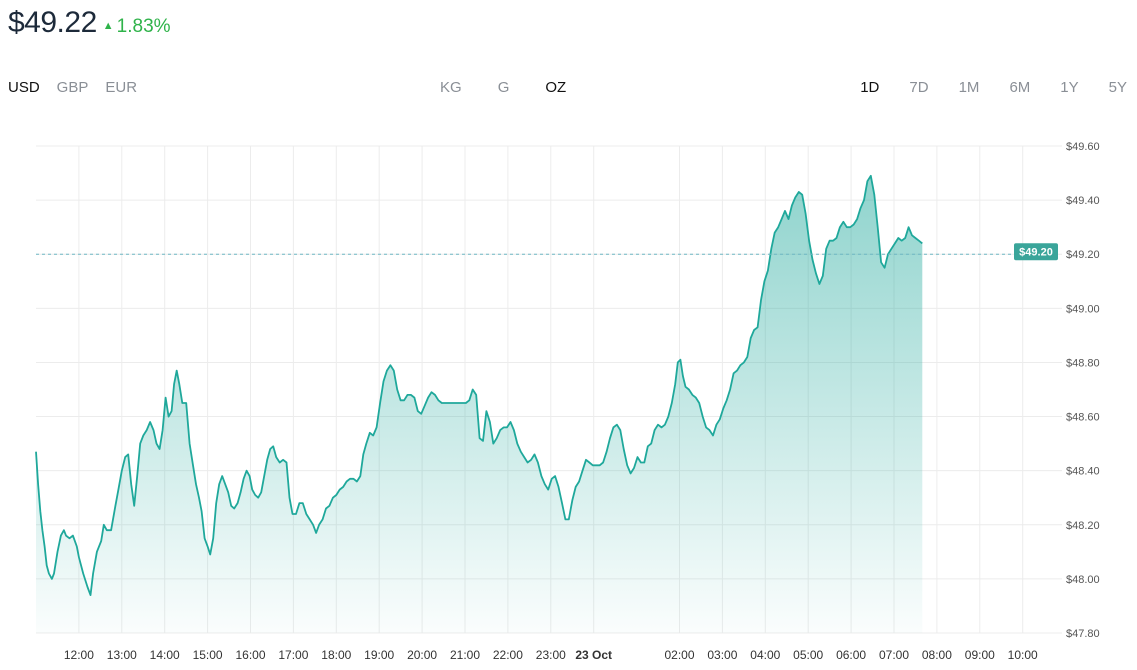 This screenshot has width=1137, height=670. I want to click on y-tick-label: $47.80, so click(1083, 634).